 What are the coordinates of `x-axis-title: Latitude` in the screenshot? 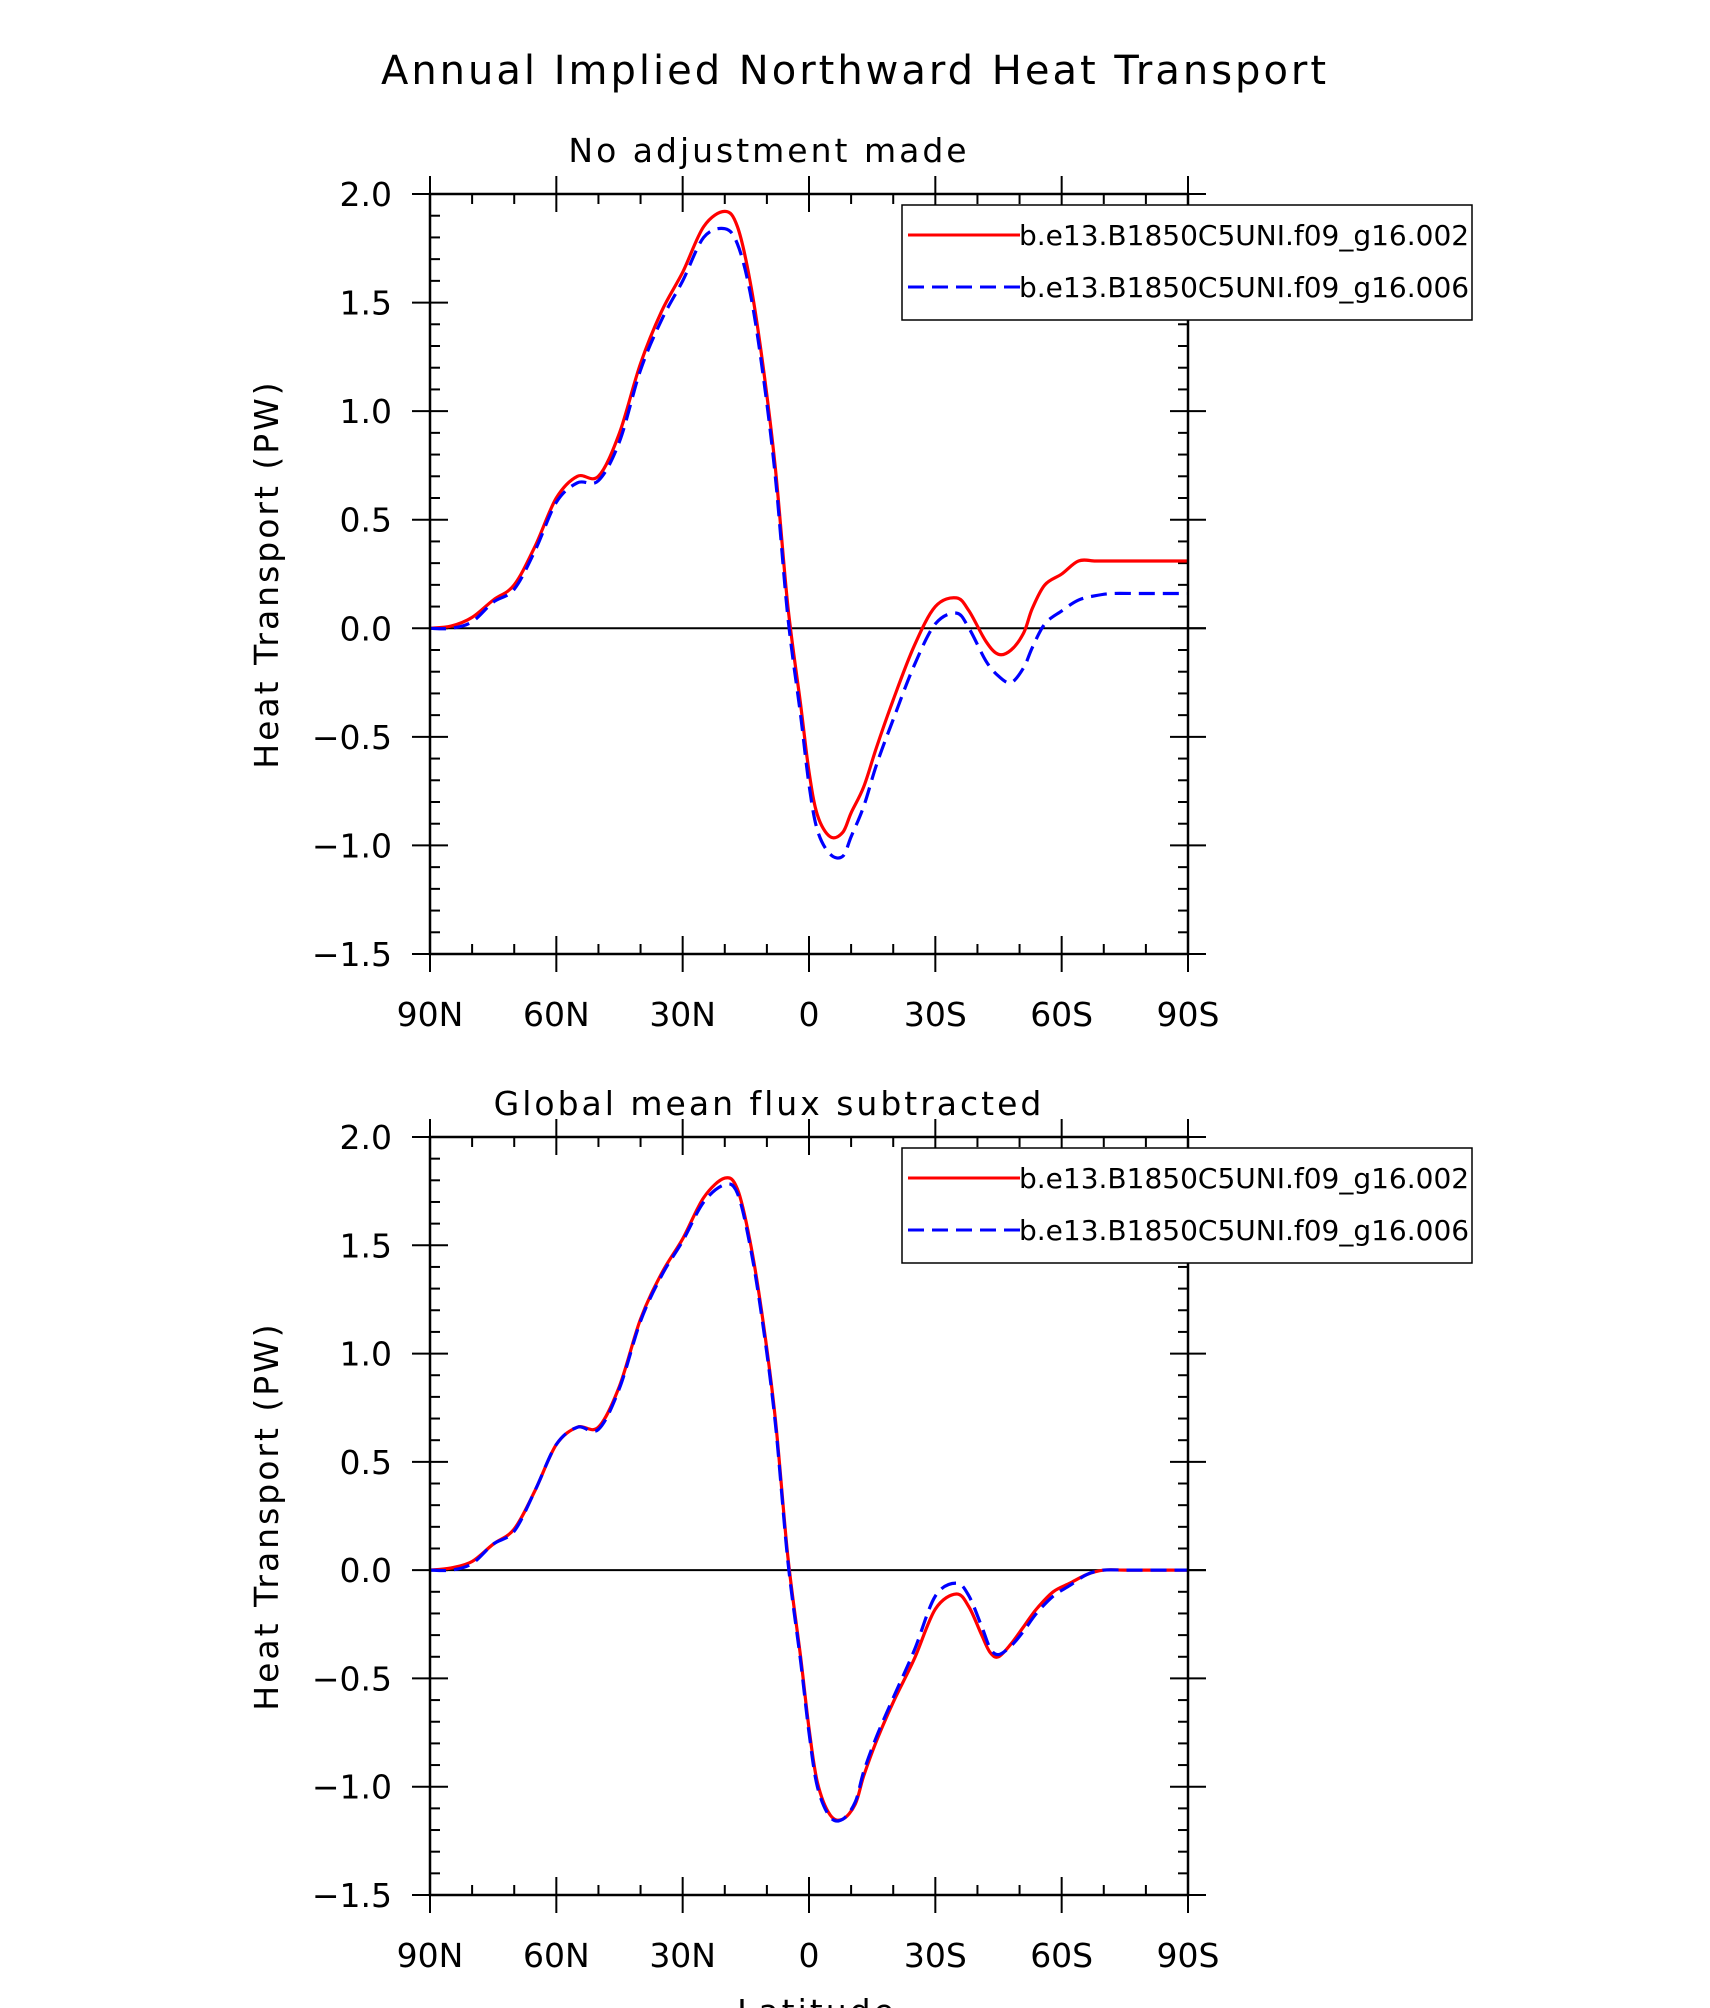 It's located at (817, 2000).